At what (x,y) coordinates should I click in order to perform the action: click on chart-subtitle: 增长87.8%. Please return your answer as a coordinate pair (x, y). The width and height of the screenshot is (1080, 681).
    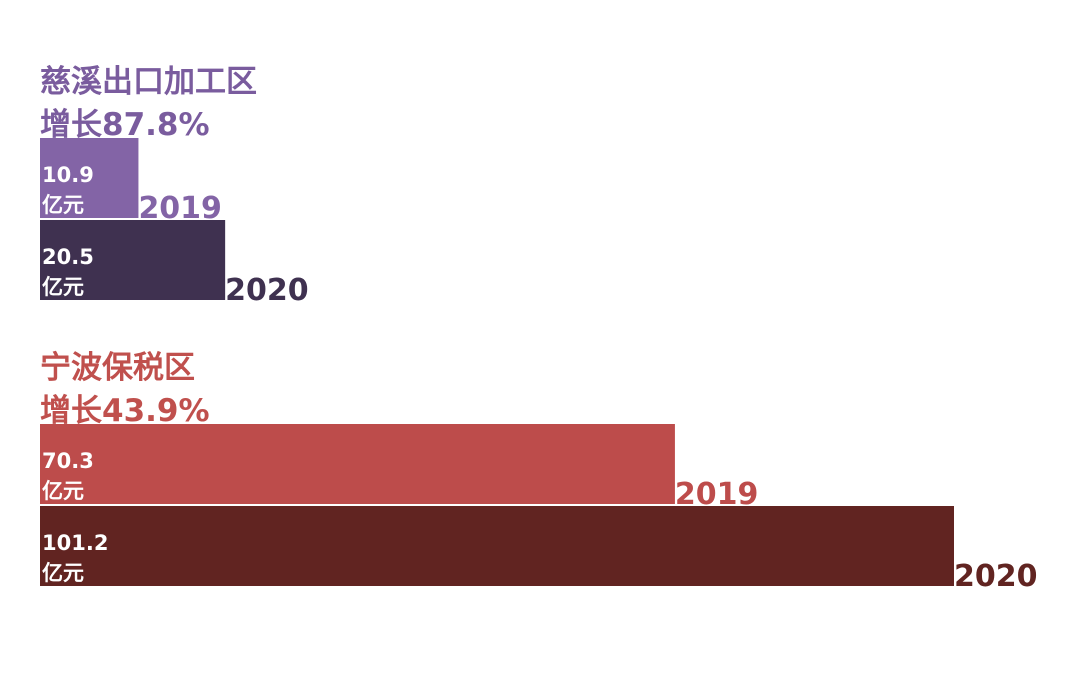
    Looking at the image, I should click on (125, 125).